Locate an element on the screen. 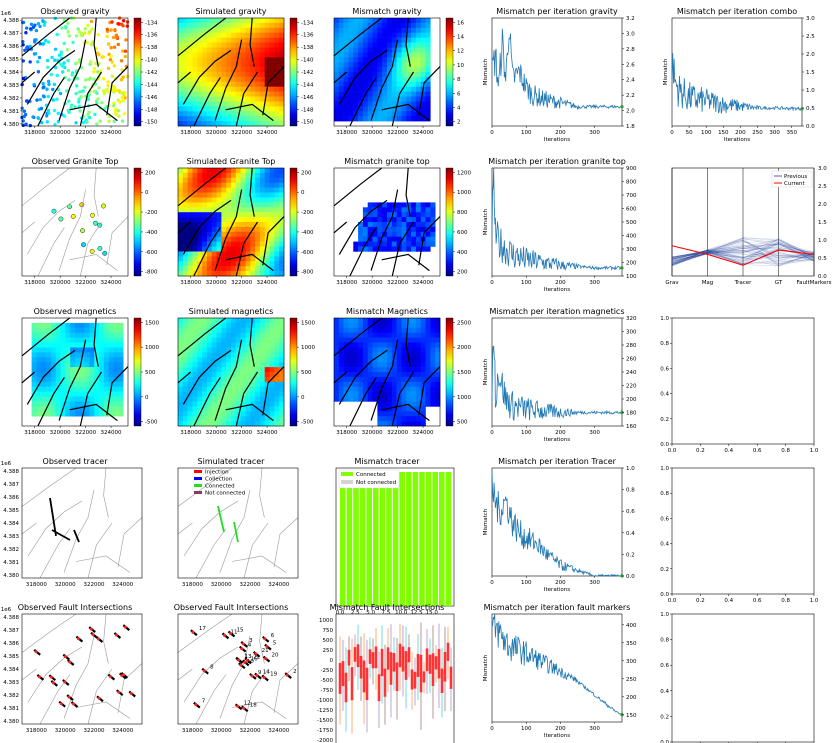 The height and width of the screenshot is (743, 834). x-tick-label: 318000 is located at coordinates (190, 433).